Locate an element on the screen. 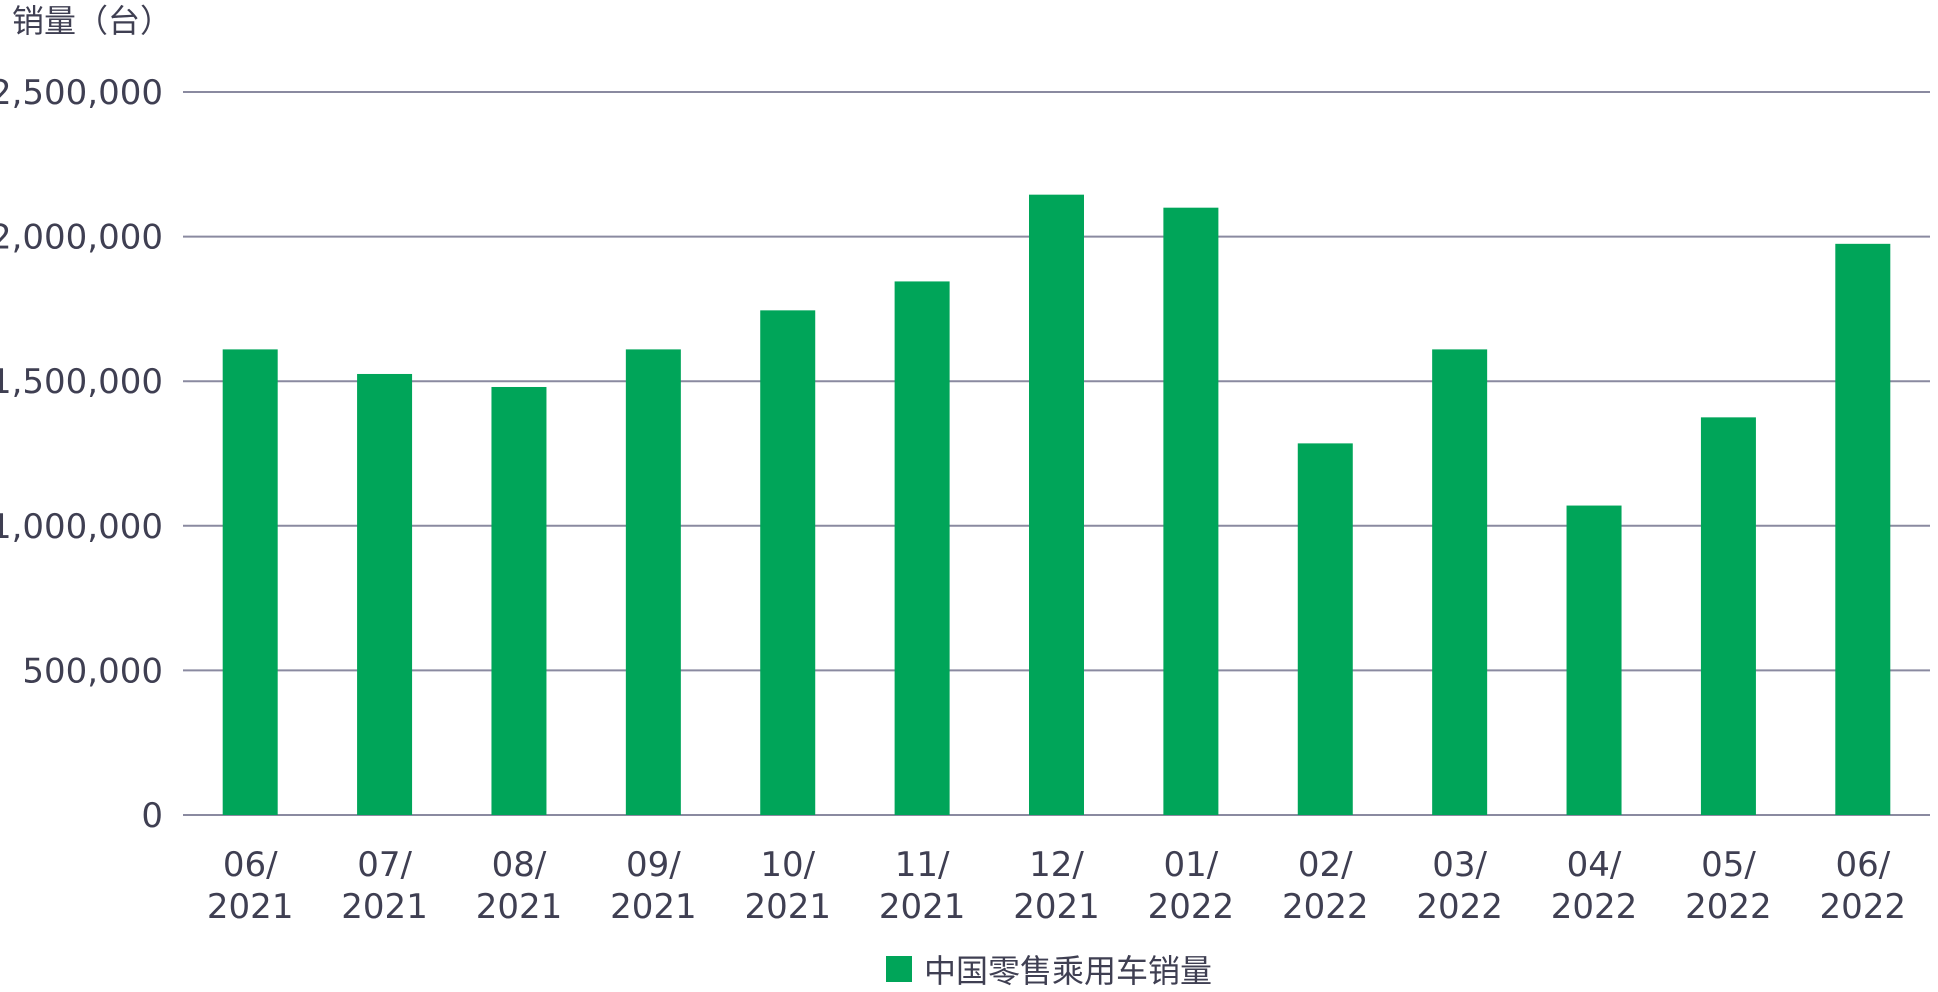  y-tick-label: 500,000 is located at coordinates (92, 671).